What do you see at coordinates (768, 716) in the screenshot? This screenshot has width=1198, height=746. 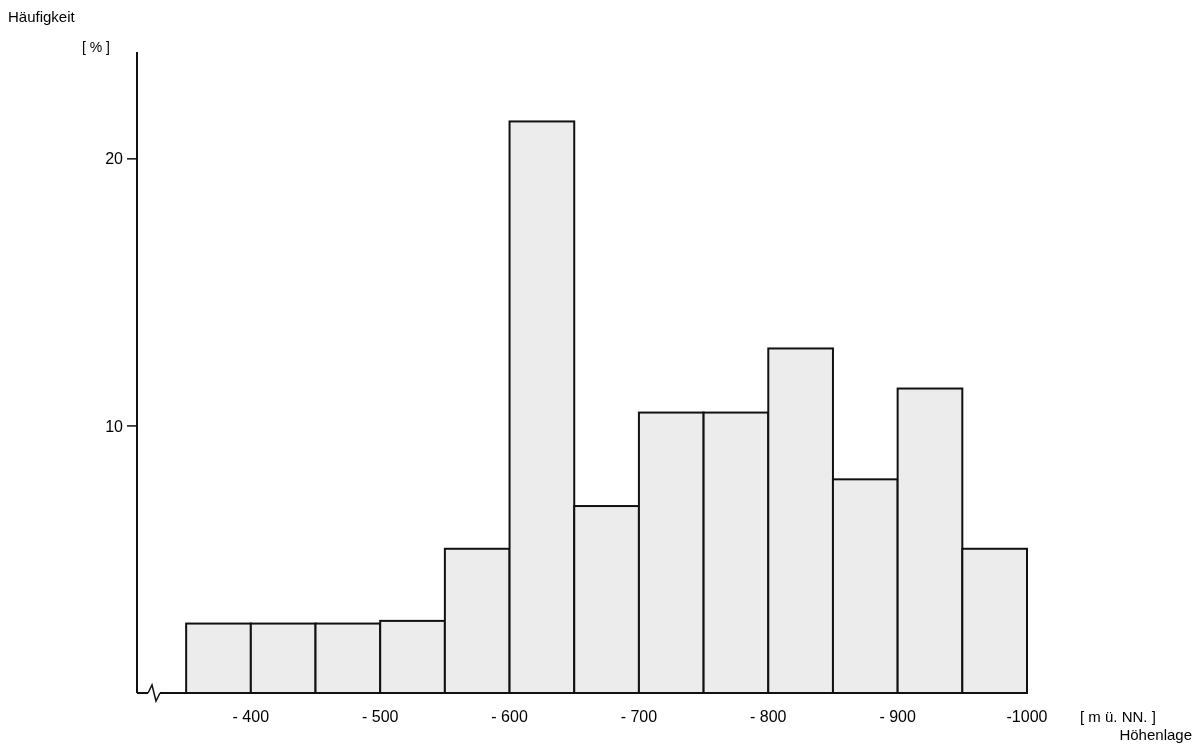 I see `x-tick-label: - 800` at bounding box center [768, 716].